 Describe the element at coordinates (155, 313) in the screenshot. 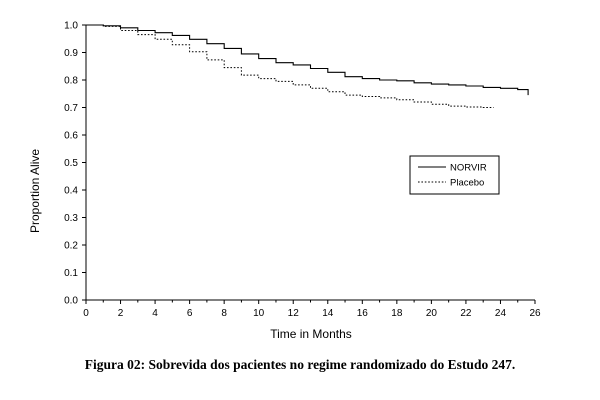

I see `x-tick-label: 4` at that location.